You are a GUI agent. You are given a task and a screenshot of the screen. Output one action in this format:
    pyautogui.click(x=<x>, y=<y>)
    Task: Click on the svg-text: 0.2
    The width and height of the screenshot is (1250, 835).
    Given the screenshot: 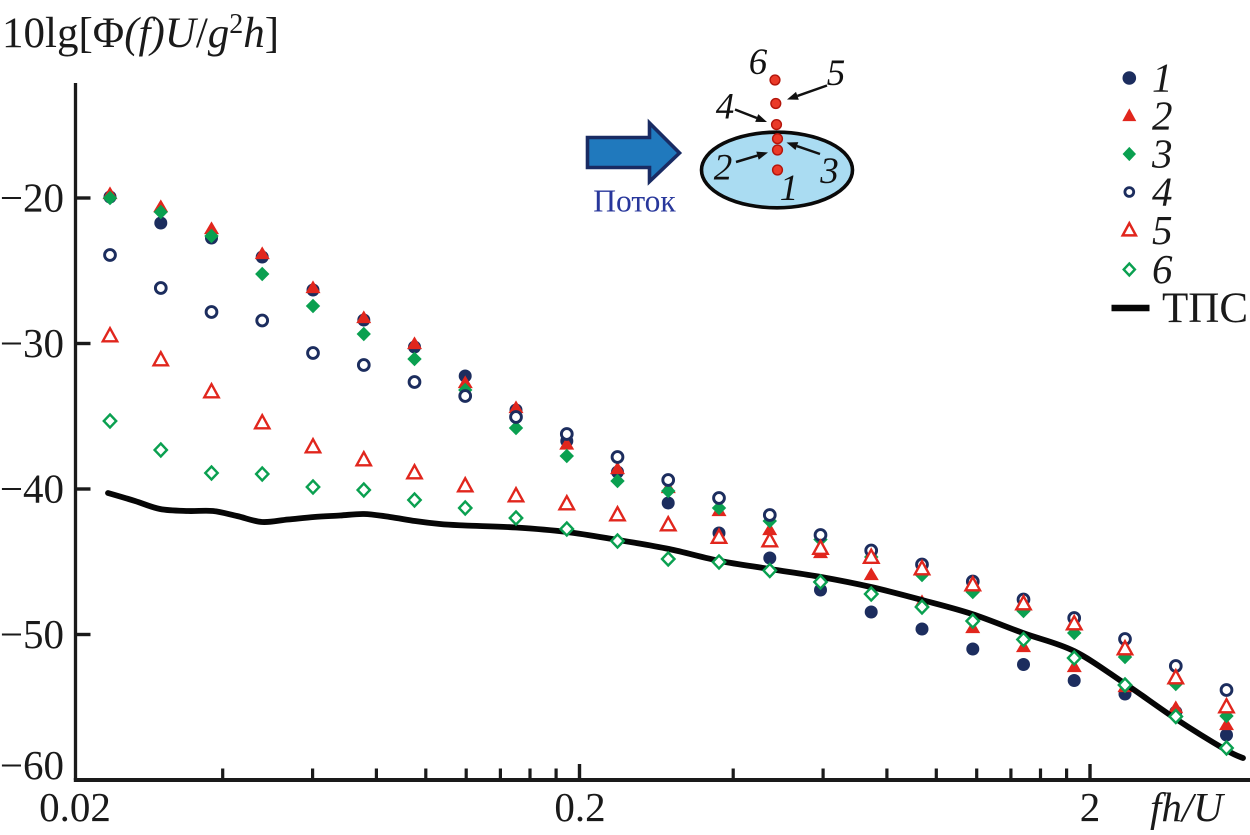 What is the action you would take?
    pyautogui.click(x=579, y=807)
    